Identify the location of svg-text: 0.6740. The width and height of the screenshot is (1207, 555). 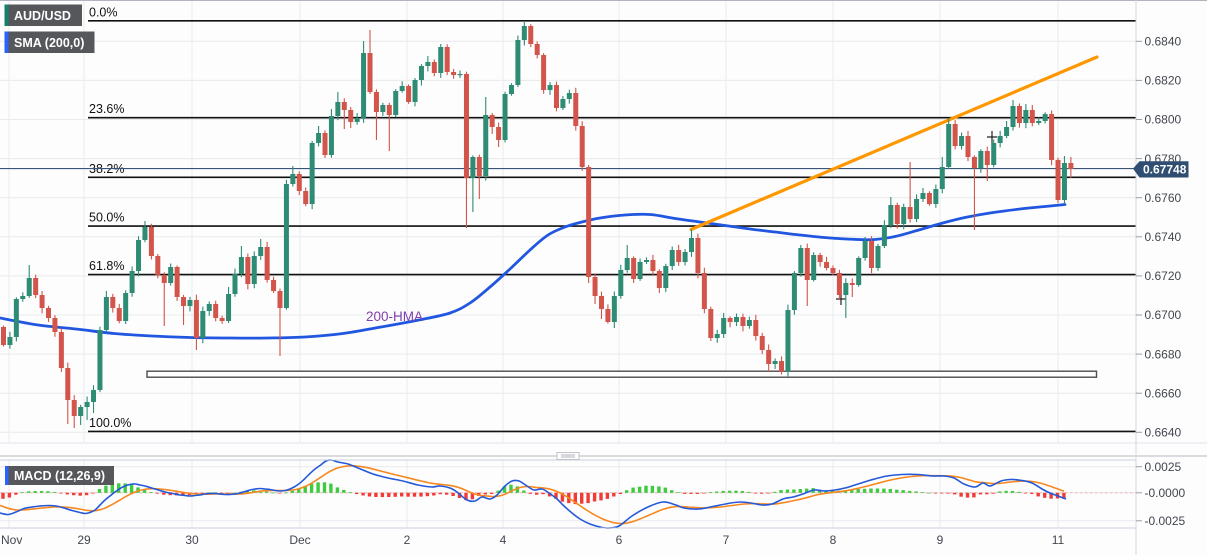
(1163, 237).